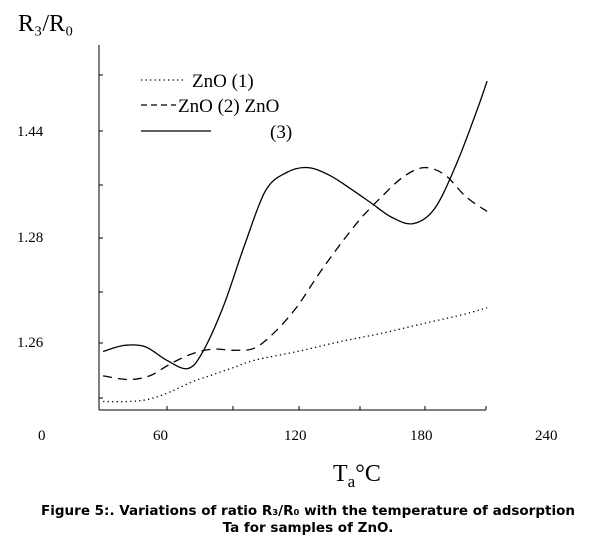  What do you see at coordinates (223, 81) in the screenshot?
I see `legend-label-1: ZnO (1)` at bounding box center [223, 81].